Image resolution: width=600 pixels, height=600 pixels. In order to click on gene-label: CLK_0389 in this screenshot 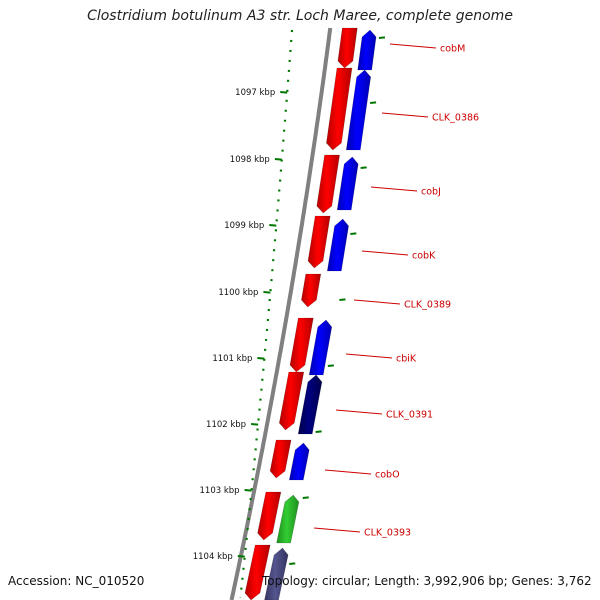, I will do `click(427, 305)`.